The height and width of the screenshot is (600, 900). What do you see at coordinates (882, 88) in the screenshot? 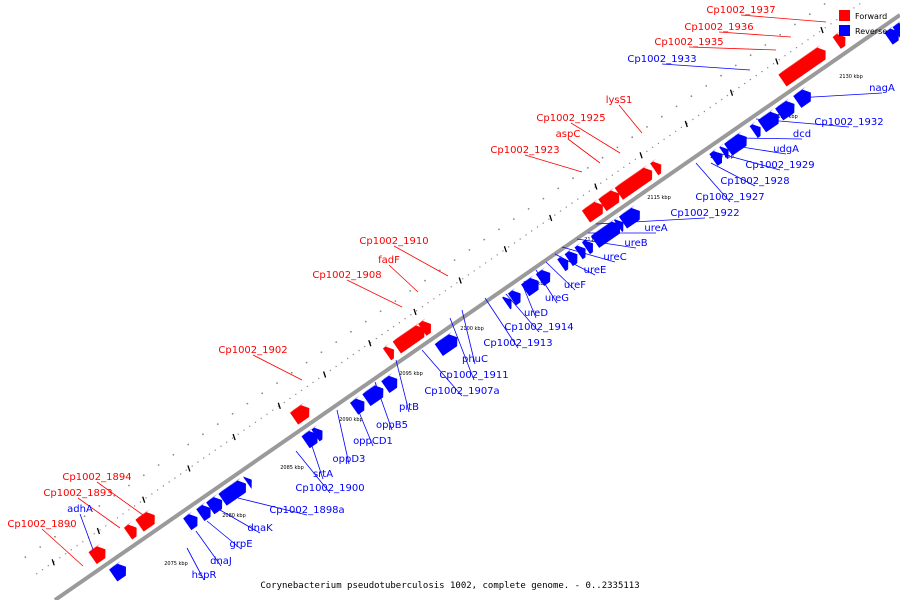
I see `gene-label: nagA` at bounding box center [882, 88].